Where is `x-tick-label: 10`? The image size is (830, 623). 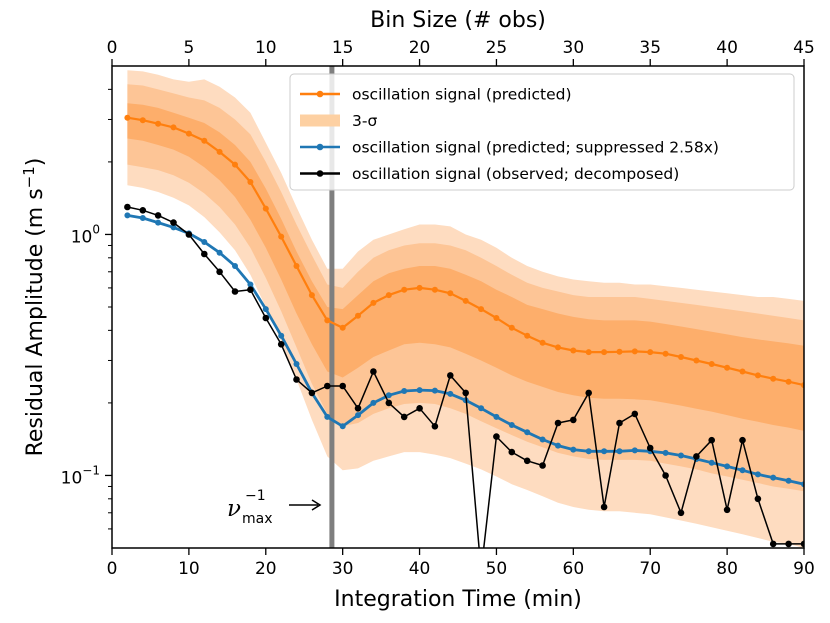 x-tick-label: 10 is located at coordinates (189, 569).